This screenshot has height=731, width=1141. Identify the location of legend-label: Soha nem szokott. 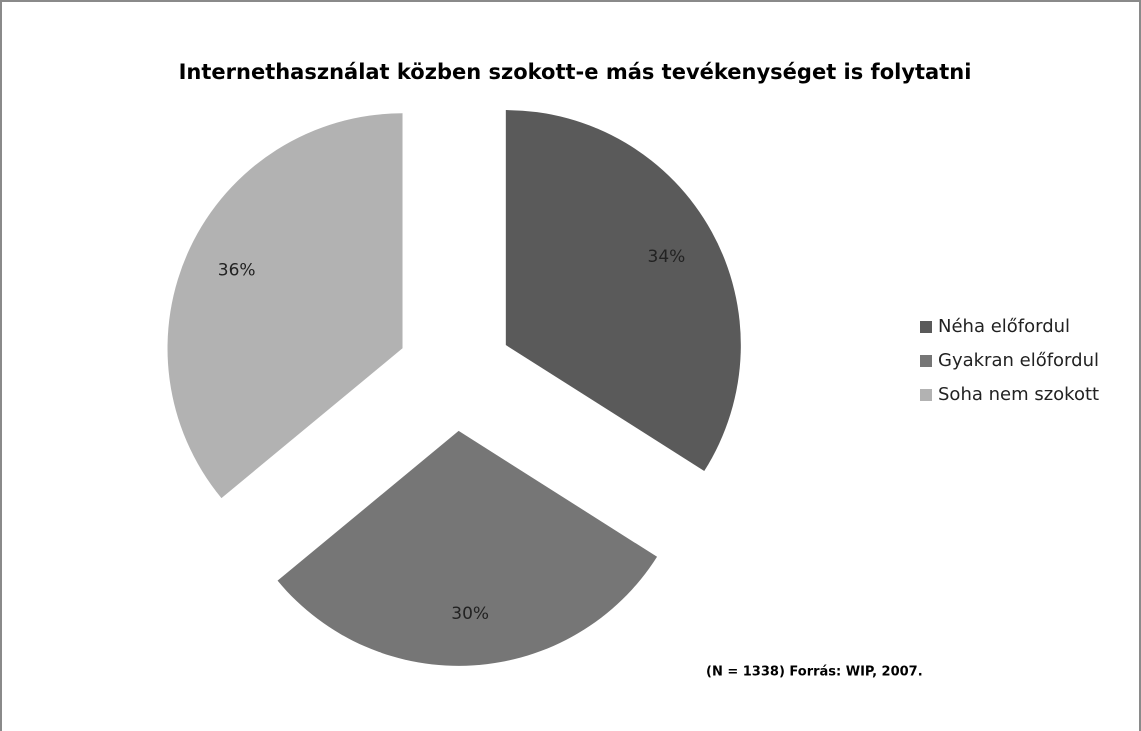
(1018, 394).